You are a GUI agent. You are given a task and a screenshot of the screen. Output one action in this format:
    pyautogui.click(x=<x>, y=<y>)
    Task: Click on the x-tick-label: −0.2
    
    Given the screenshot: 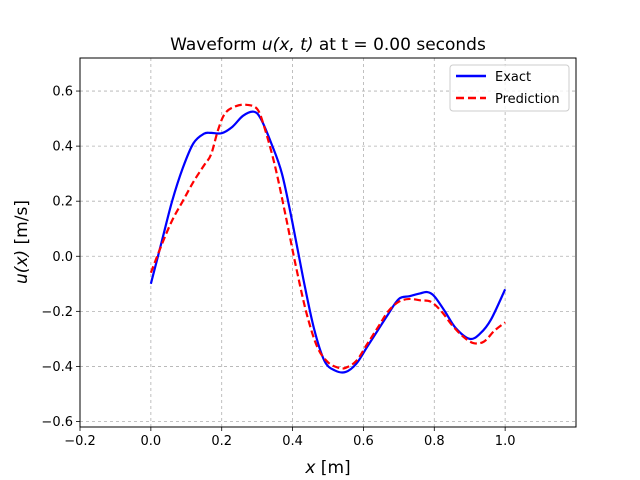 What is the action you would take?
    pyautogui.click(x=80, y=441)
    